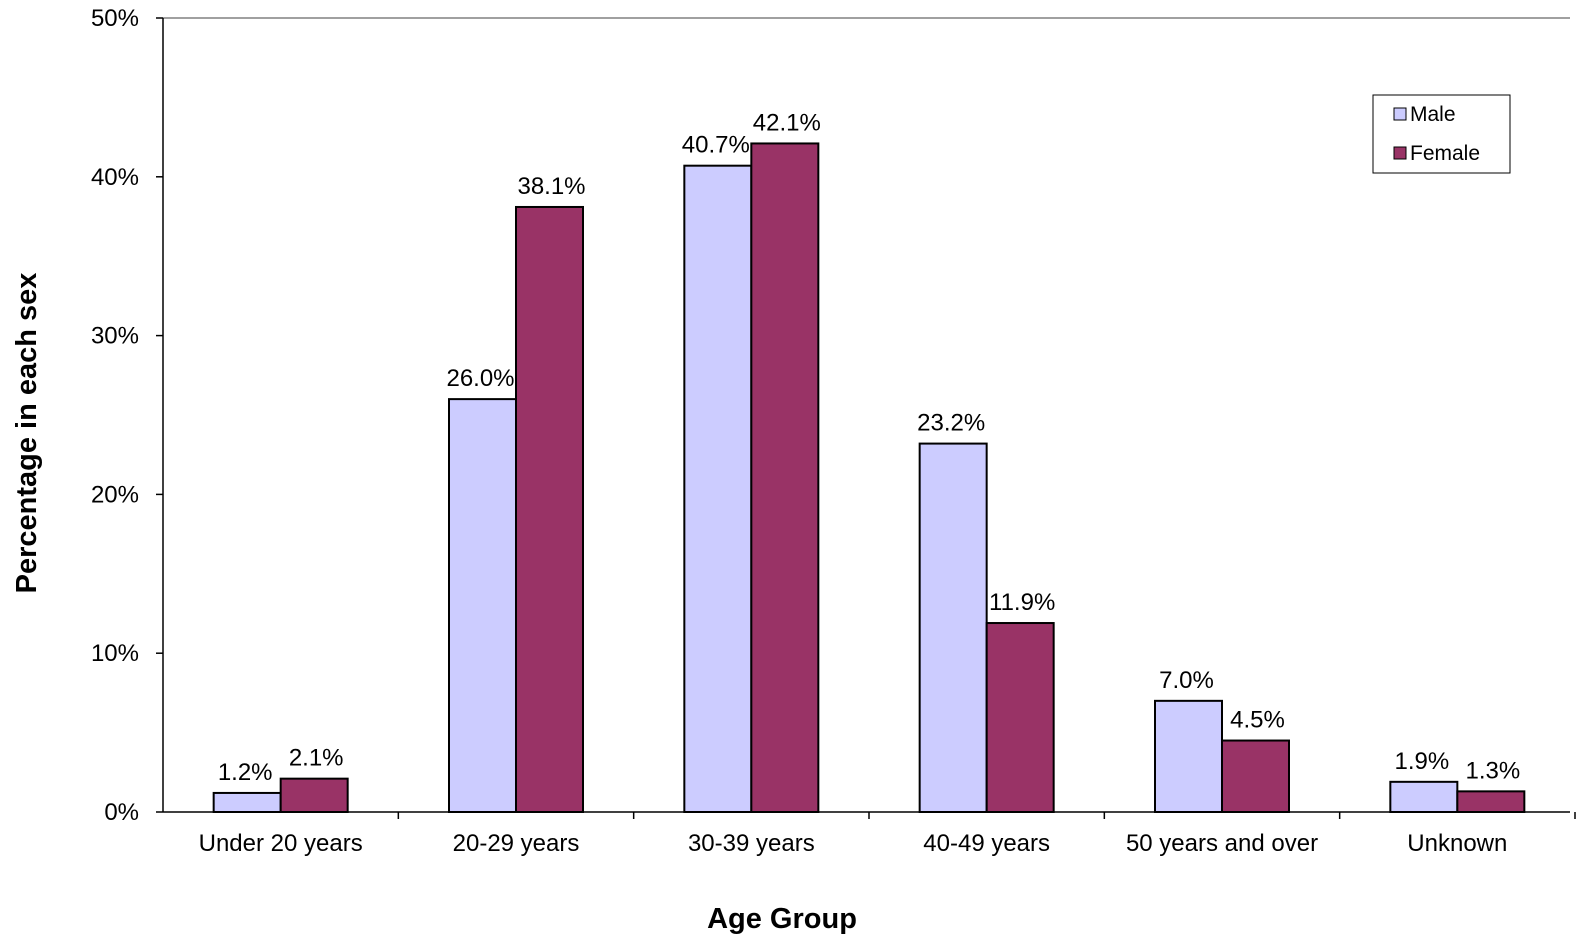  What do you see at coordinates (986, 843) in the screenshot?
I see `x-tick-label: 40-49 years` at bounding box center [986, 843].